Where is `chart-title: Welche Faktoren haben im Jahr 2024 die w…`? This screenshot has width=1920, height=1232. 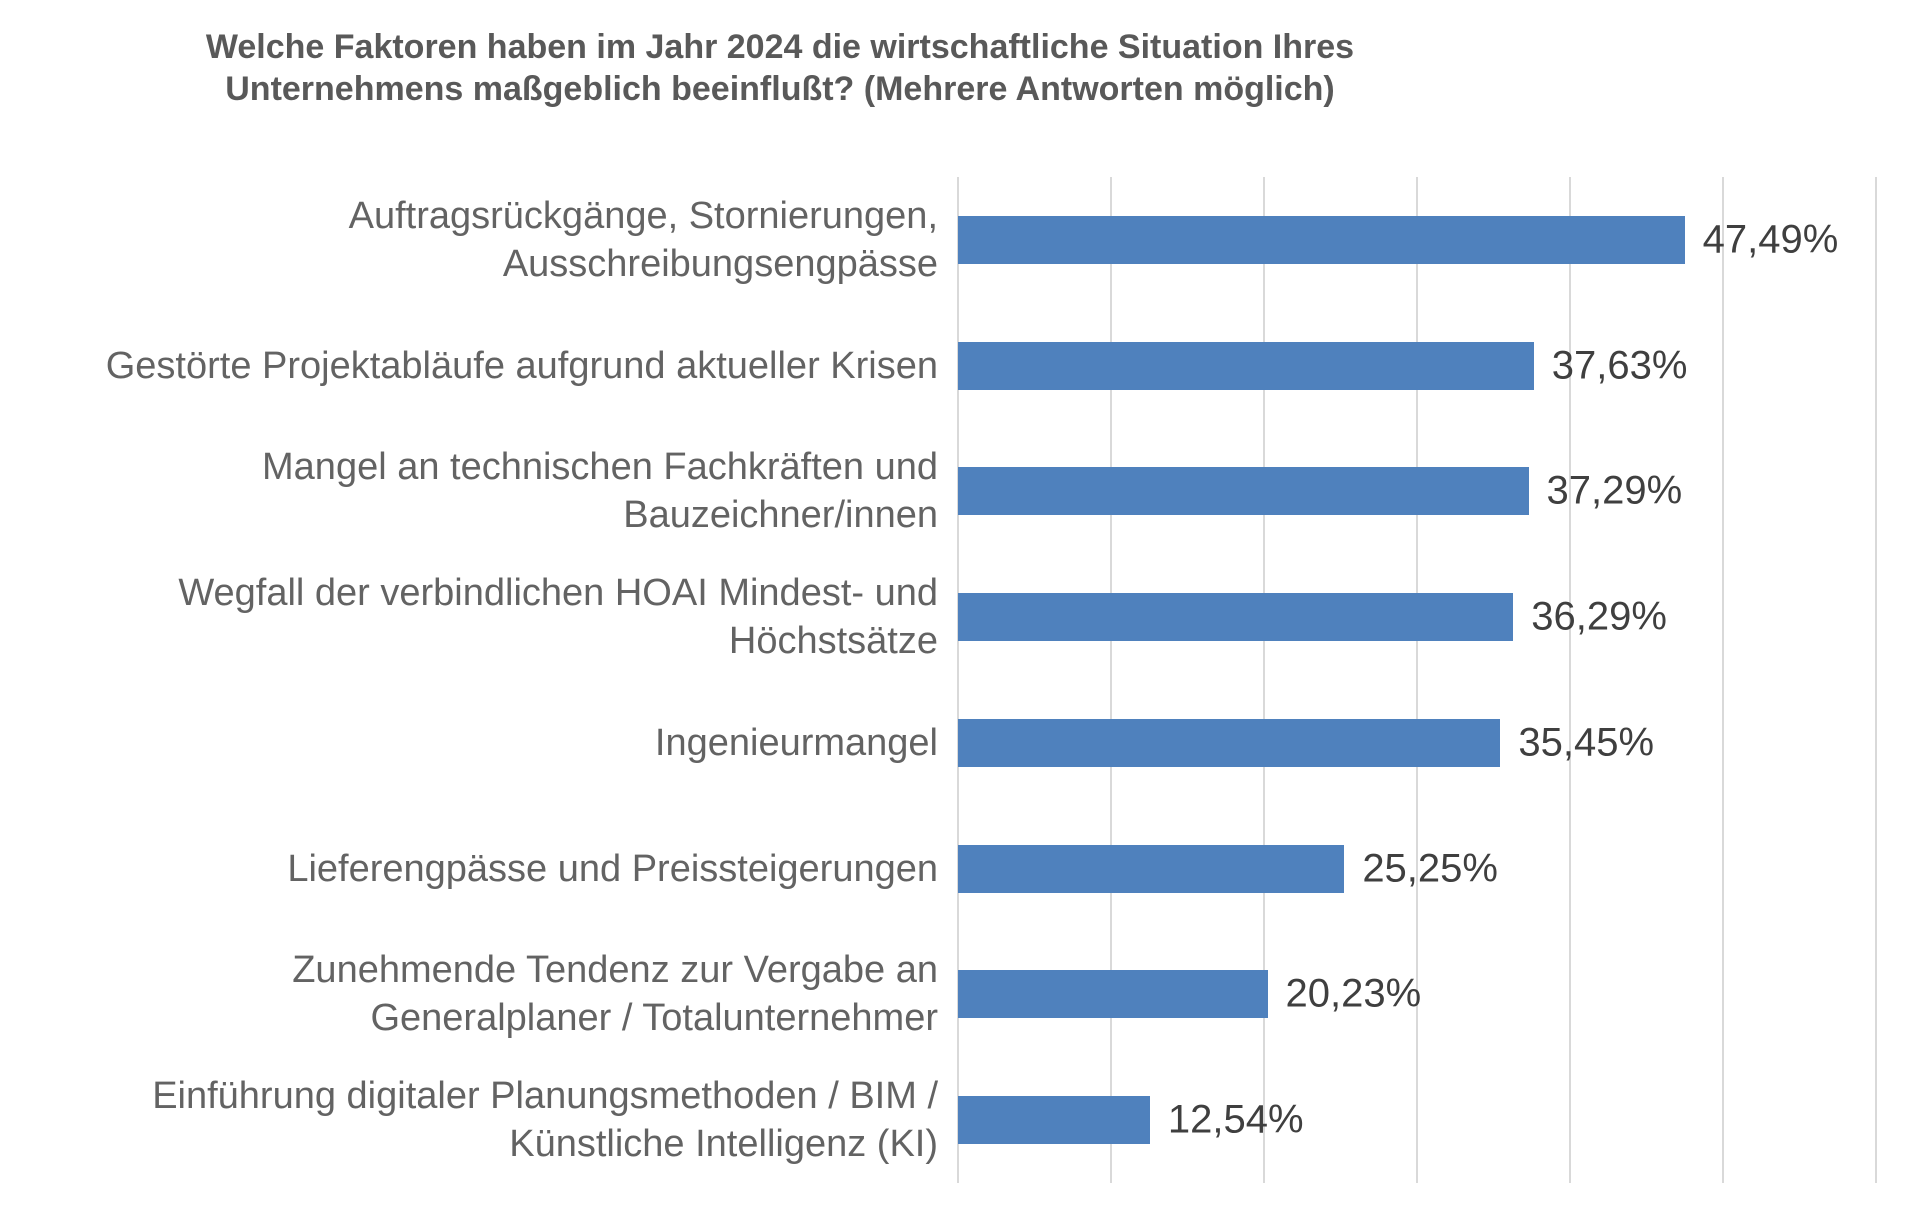
chart-title: Welche Faktoren haben im Jahr 2024 die w… is located at coordinates (780, 68).